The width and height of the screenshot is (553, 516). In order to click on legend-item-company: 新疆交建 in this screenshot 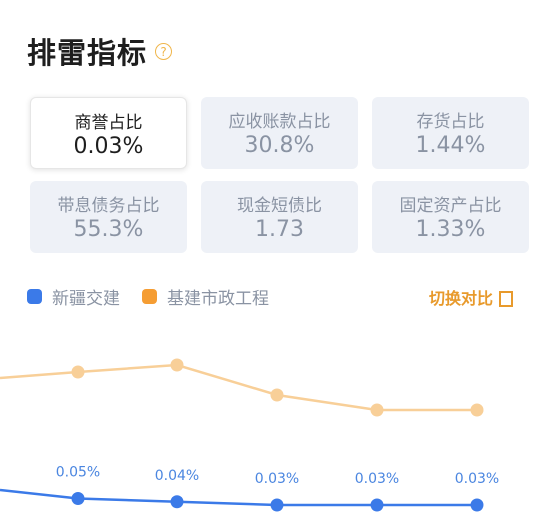, I will do `click(73, 296)`.